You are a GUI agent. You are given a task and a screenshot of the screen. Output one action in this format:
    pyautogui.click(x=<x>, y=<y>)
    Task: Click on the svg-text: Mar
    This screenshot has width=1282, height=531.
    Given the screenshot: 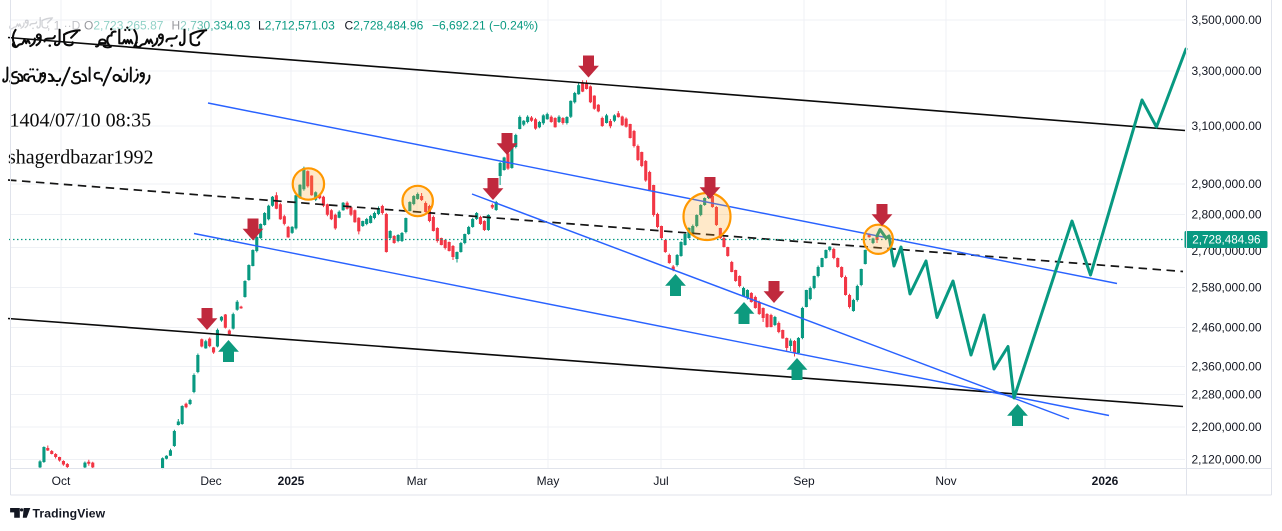 What is the action you would take?
    pyautogui.click(x=417, y=481)
    